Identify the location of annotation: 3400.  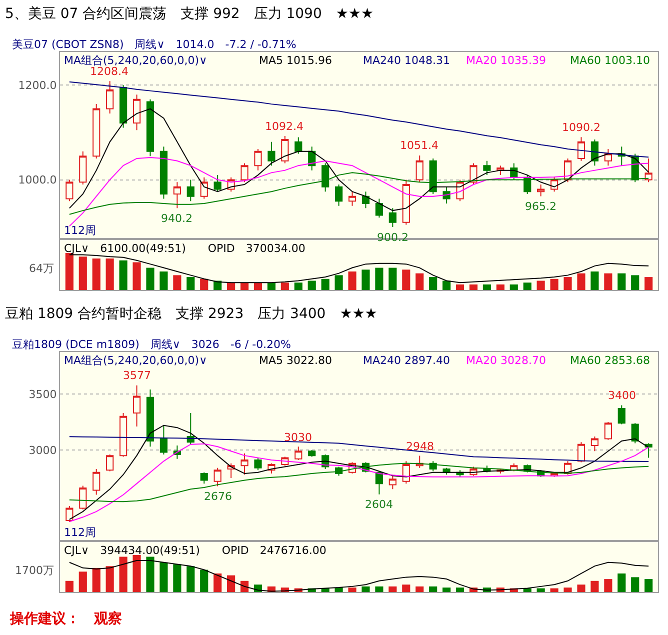
(622, 395).